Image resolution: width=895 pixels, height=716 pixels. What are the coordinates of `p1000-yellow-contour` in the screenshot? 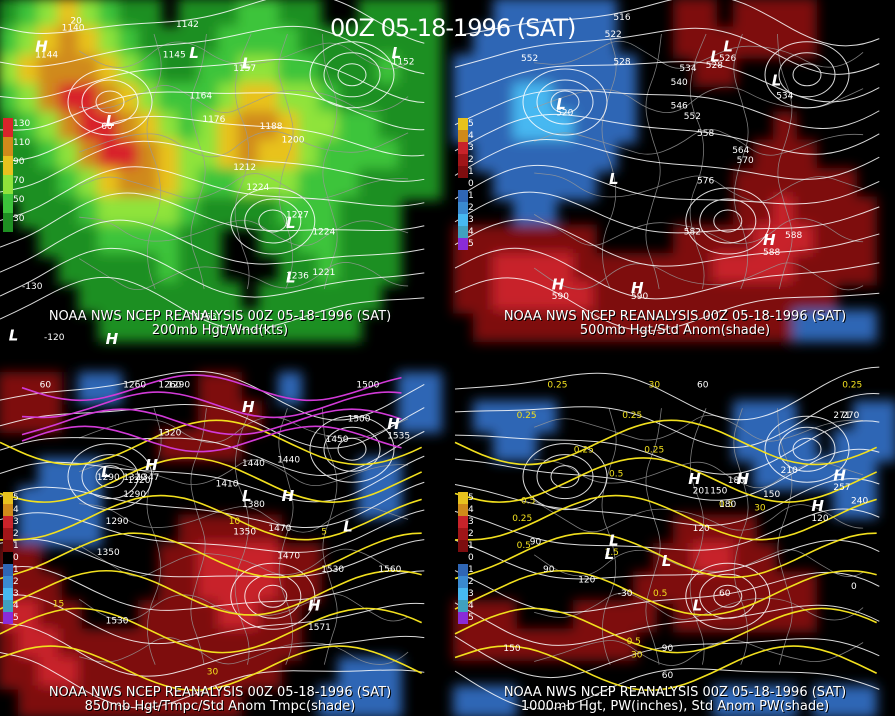 It's located at (665, 592).